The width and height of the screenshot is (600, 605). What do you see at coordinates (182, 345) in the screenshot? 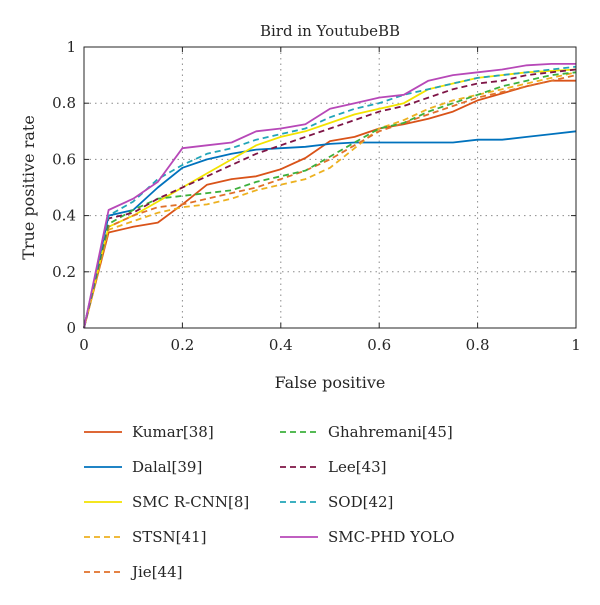
I see `x-tick-label: 0.2` at bounding box center [182, 345].